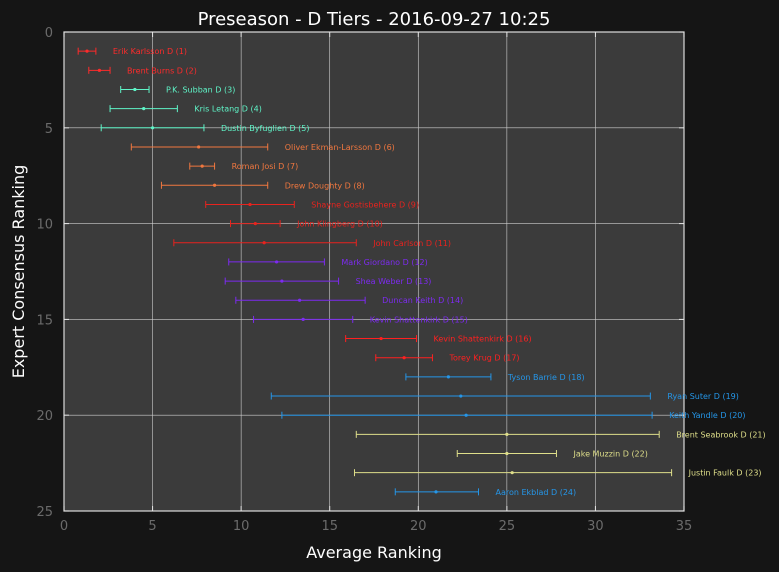 This screenshot has width=779, height=572. What do you see at coordinates (609, 454) in the screenshot?
I see `point-label: Jake Muzzin D (22)` at bounding box center [609, 454].